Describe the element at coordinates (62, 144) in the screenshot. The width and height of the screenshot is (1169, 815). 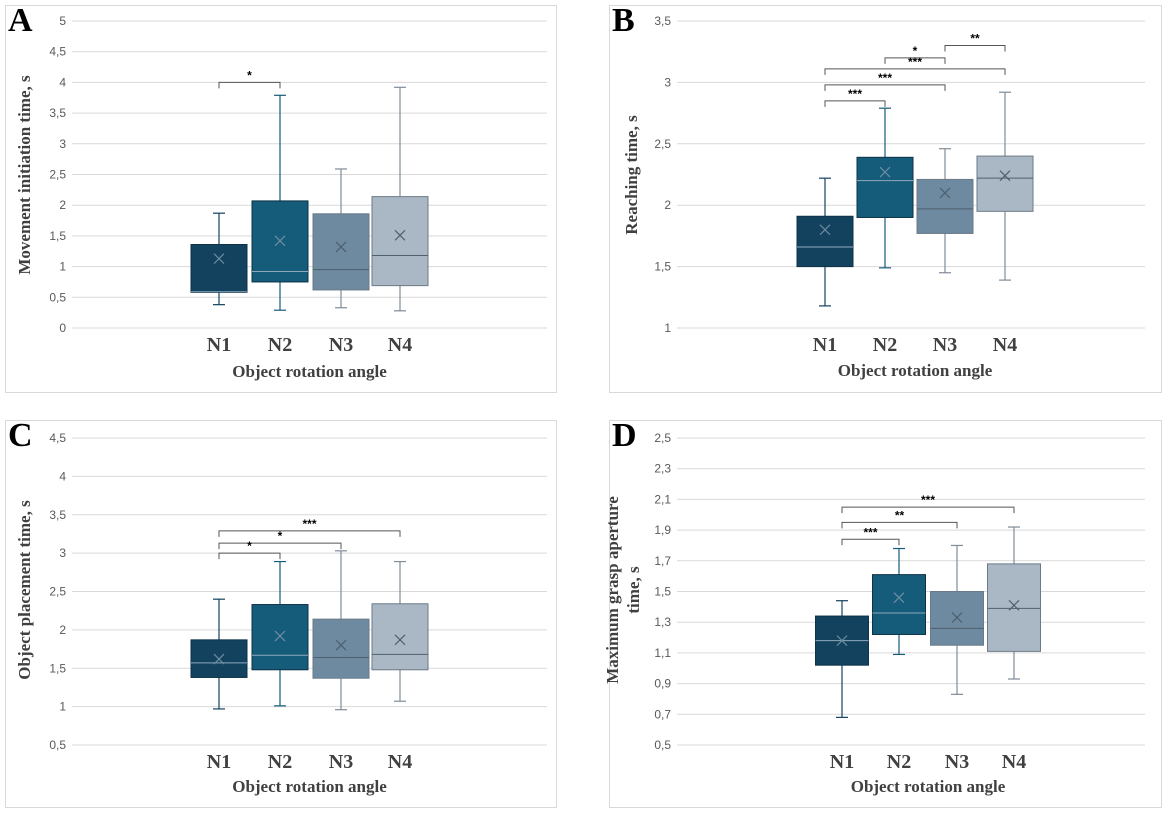
I see `y-tick-label: 3` at that location.